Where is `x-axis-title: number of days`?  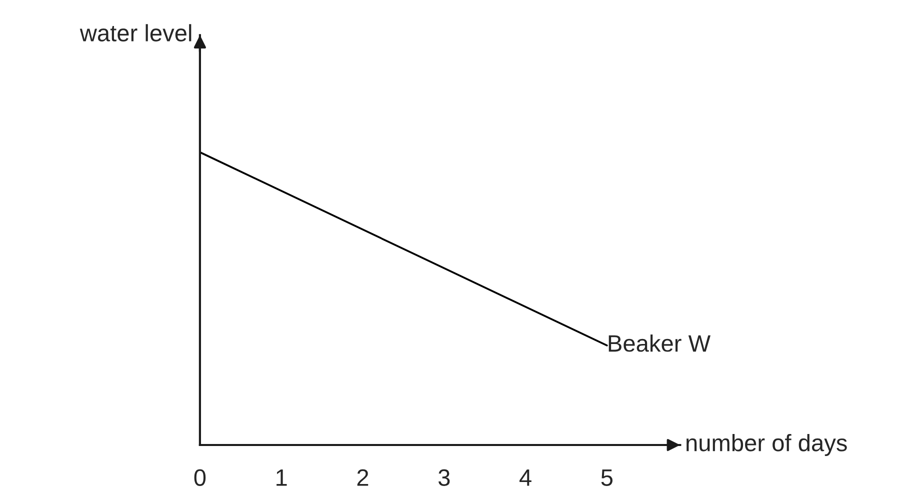
x-axis-title: number of days is located at coordinates (766, 445).